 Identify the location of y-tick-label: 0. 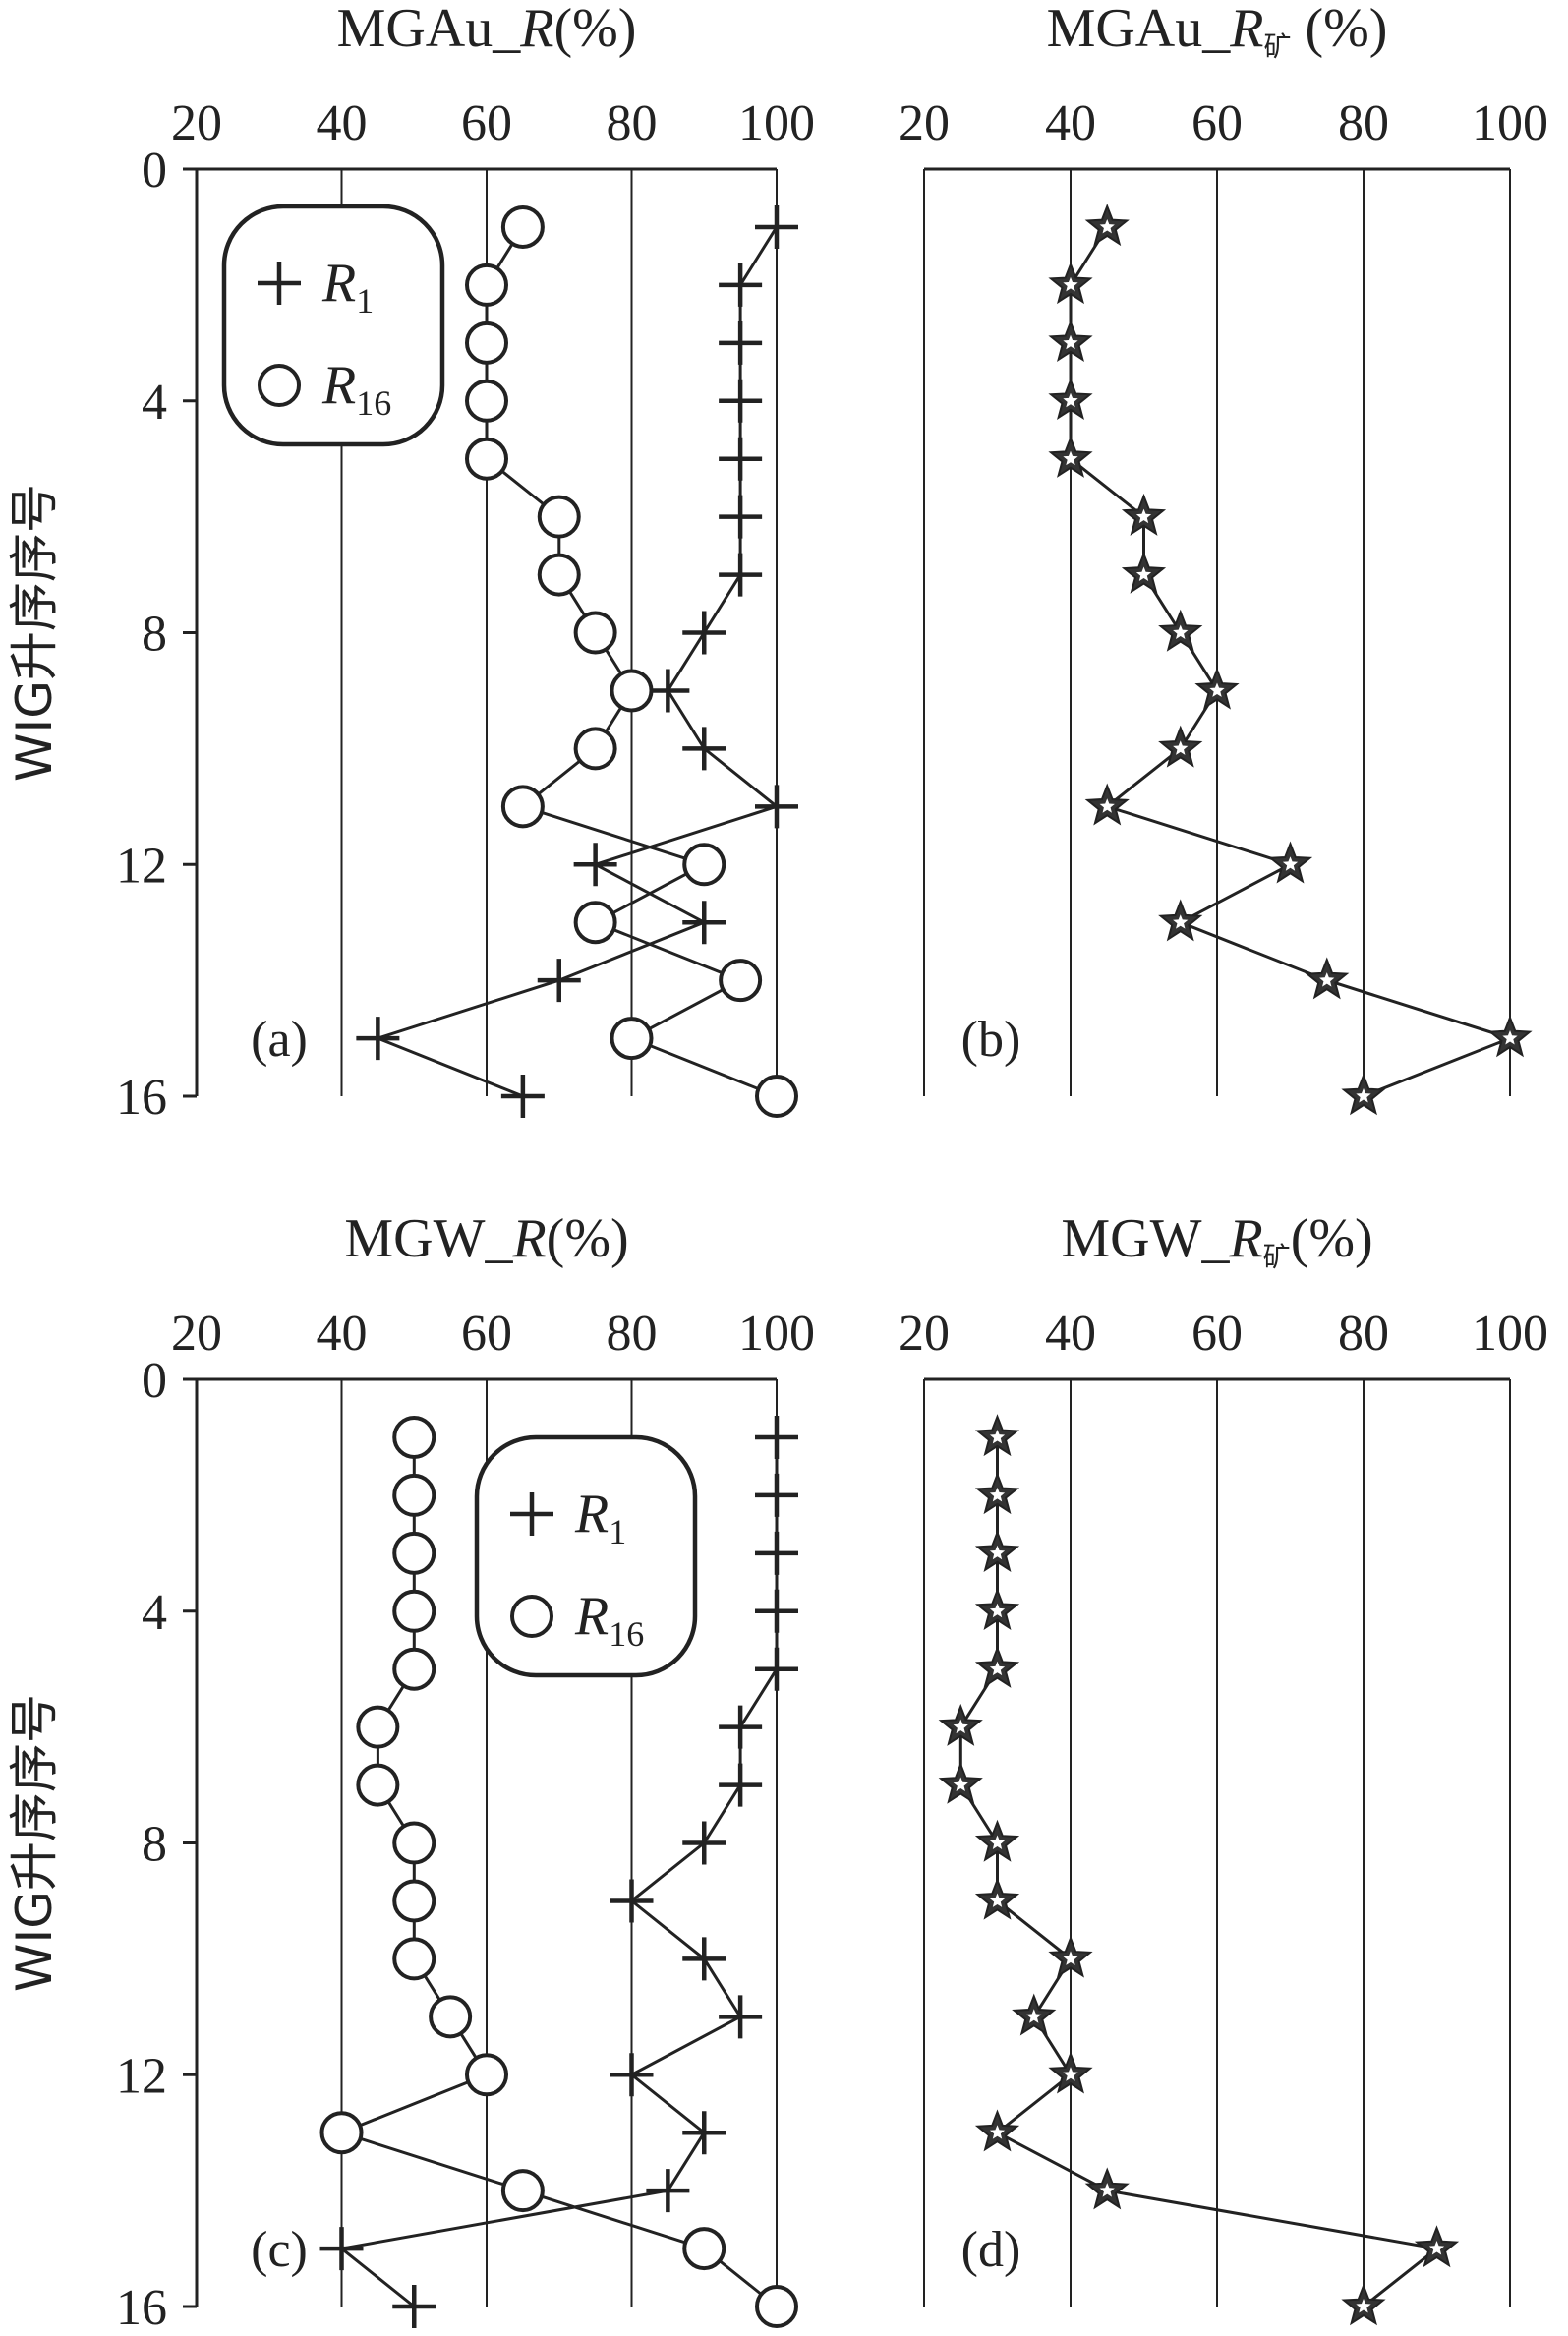
(154, 171).